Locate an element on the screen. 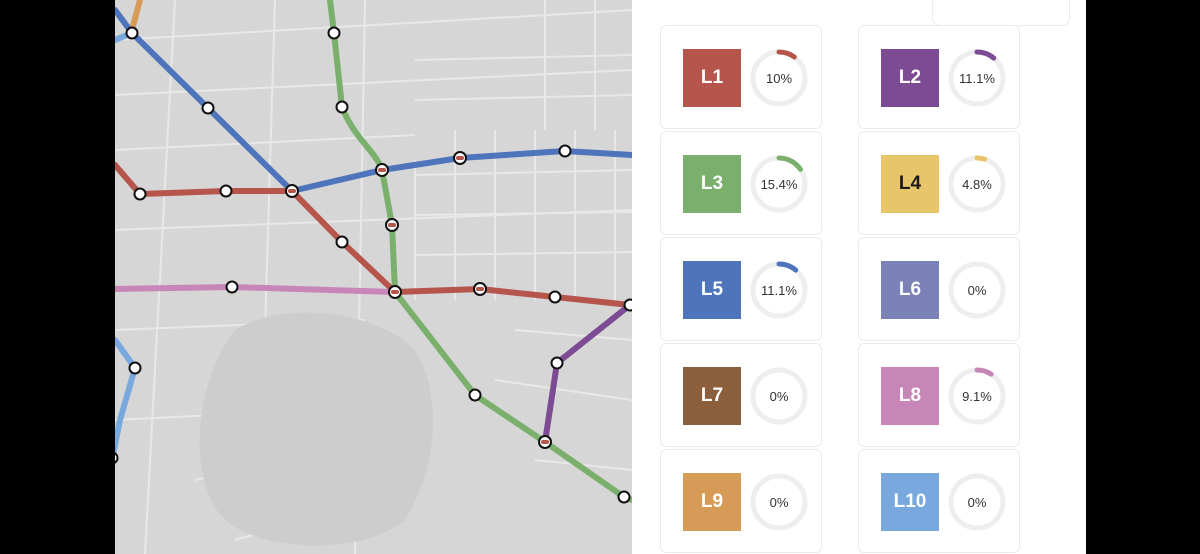 Image resolution: width=1200 pixels, height=554 pixels. line-badge: L4 is located at coordinates (910, 184).